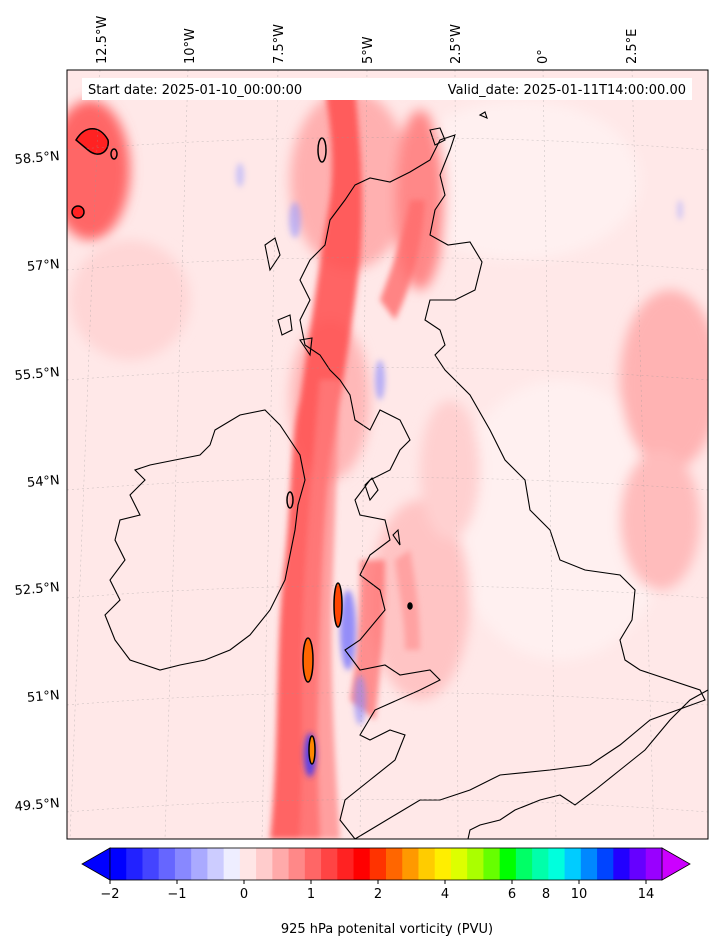 This screenshot has height=949, width=716. Describe the element at coordinates (387, 929) in the screenshot. I see `colorbar-title: 925 hPa potenital vorticity (PVU)` at that location.